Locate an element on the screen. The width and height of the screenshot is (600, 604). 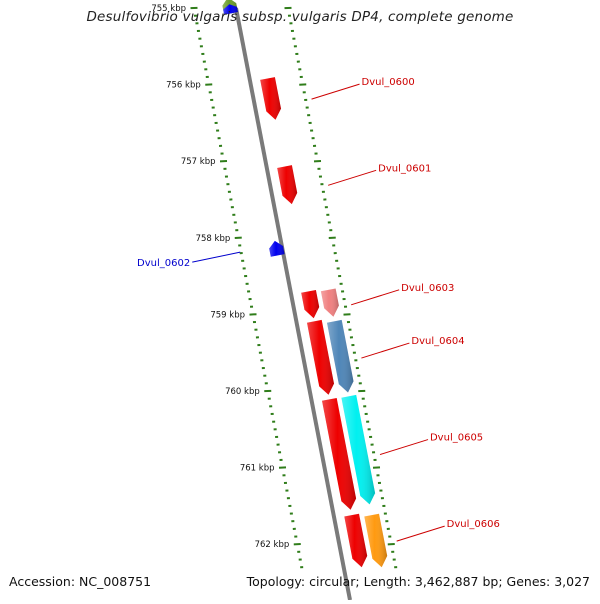
scale-label: 758 kbp is located at coordinates (213, 239).